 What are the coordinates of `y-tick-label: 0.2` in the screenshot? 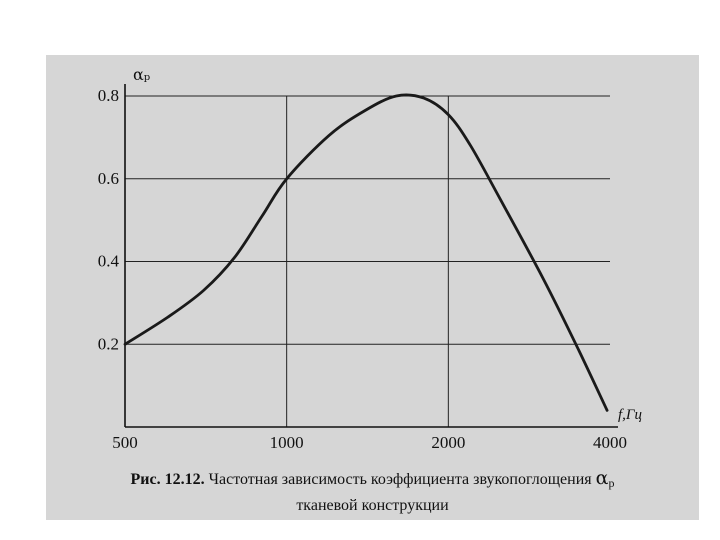 It's located at (108, 343).